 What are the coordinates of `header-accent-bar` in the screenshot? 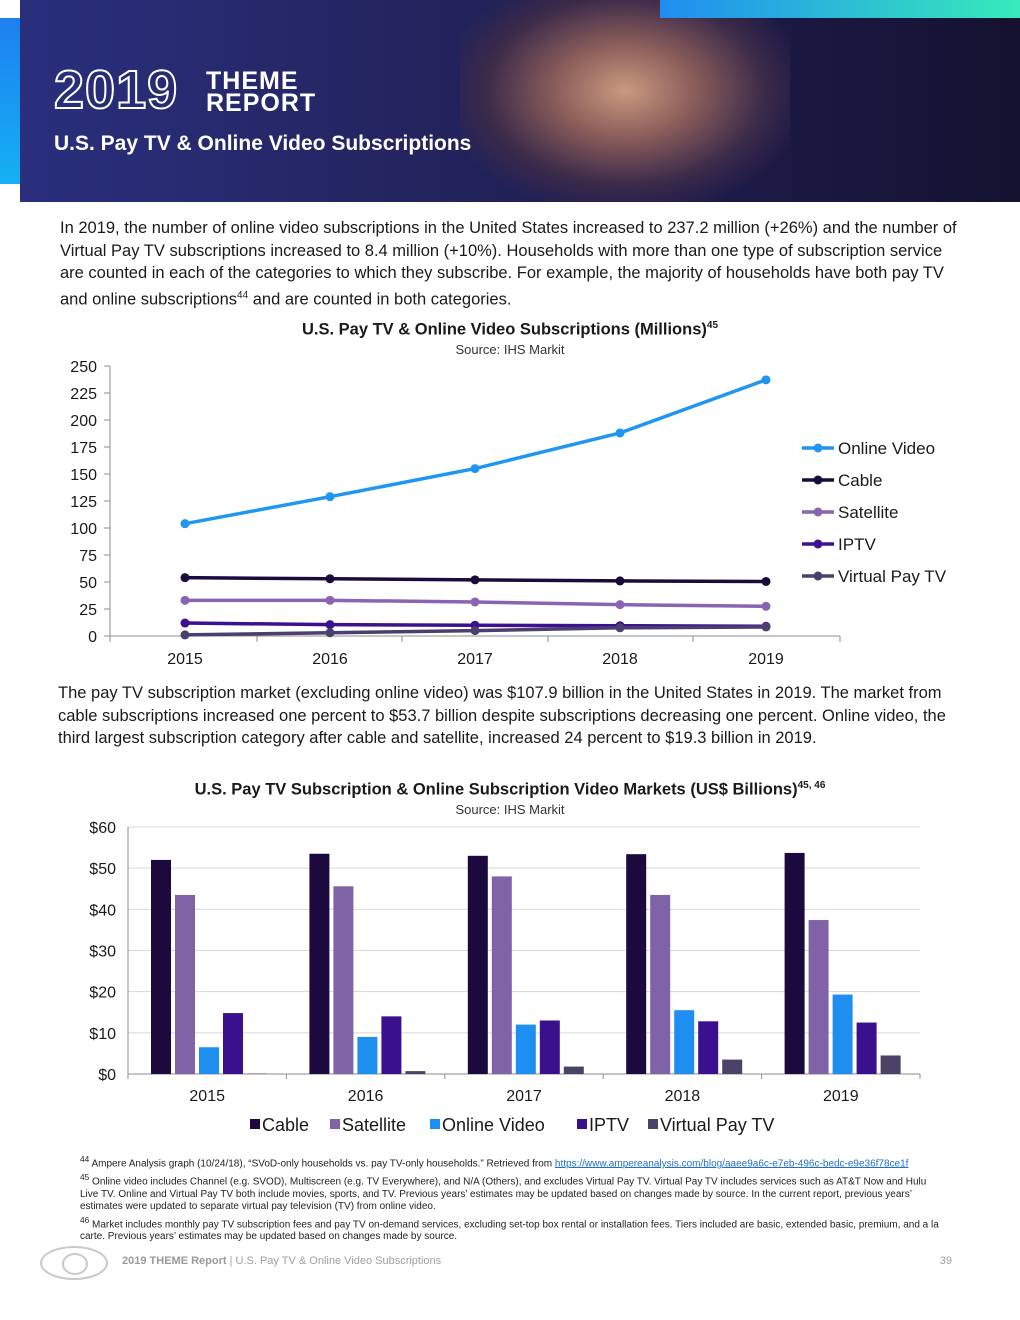 It's located at (840, 9).